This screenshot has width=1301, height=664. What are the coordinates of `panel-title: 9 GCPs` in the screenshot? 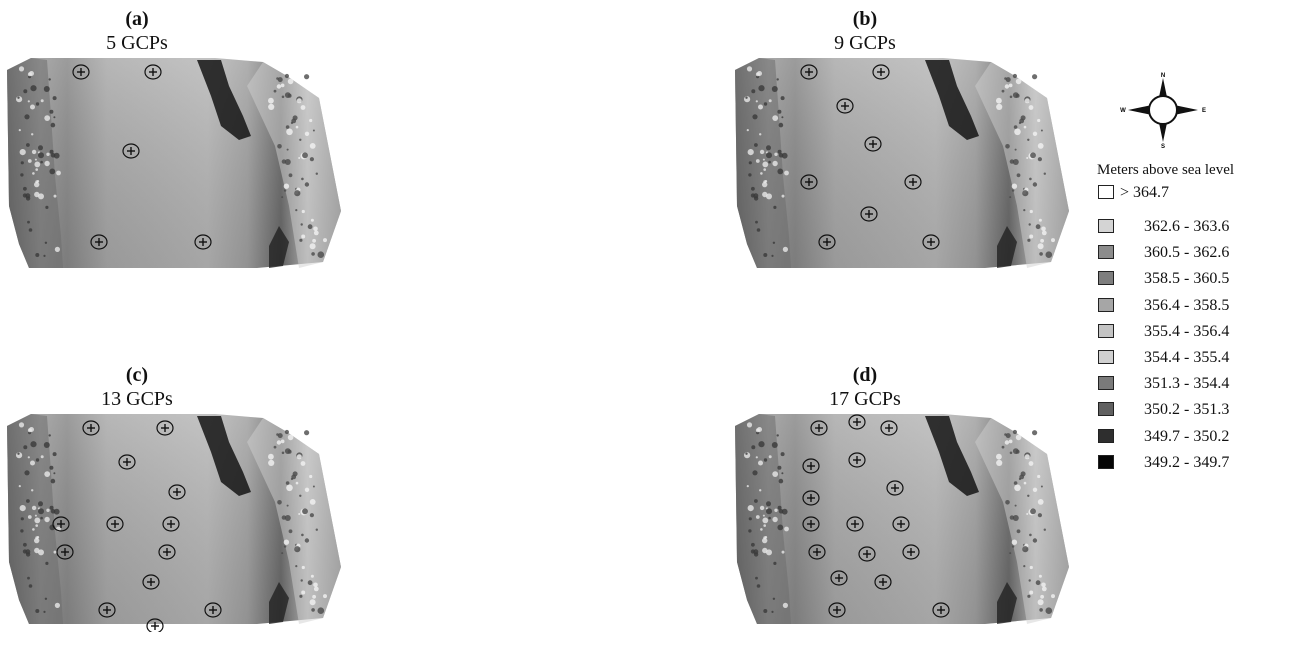 It's located at (865, 43).